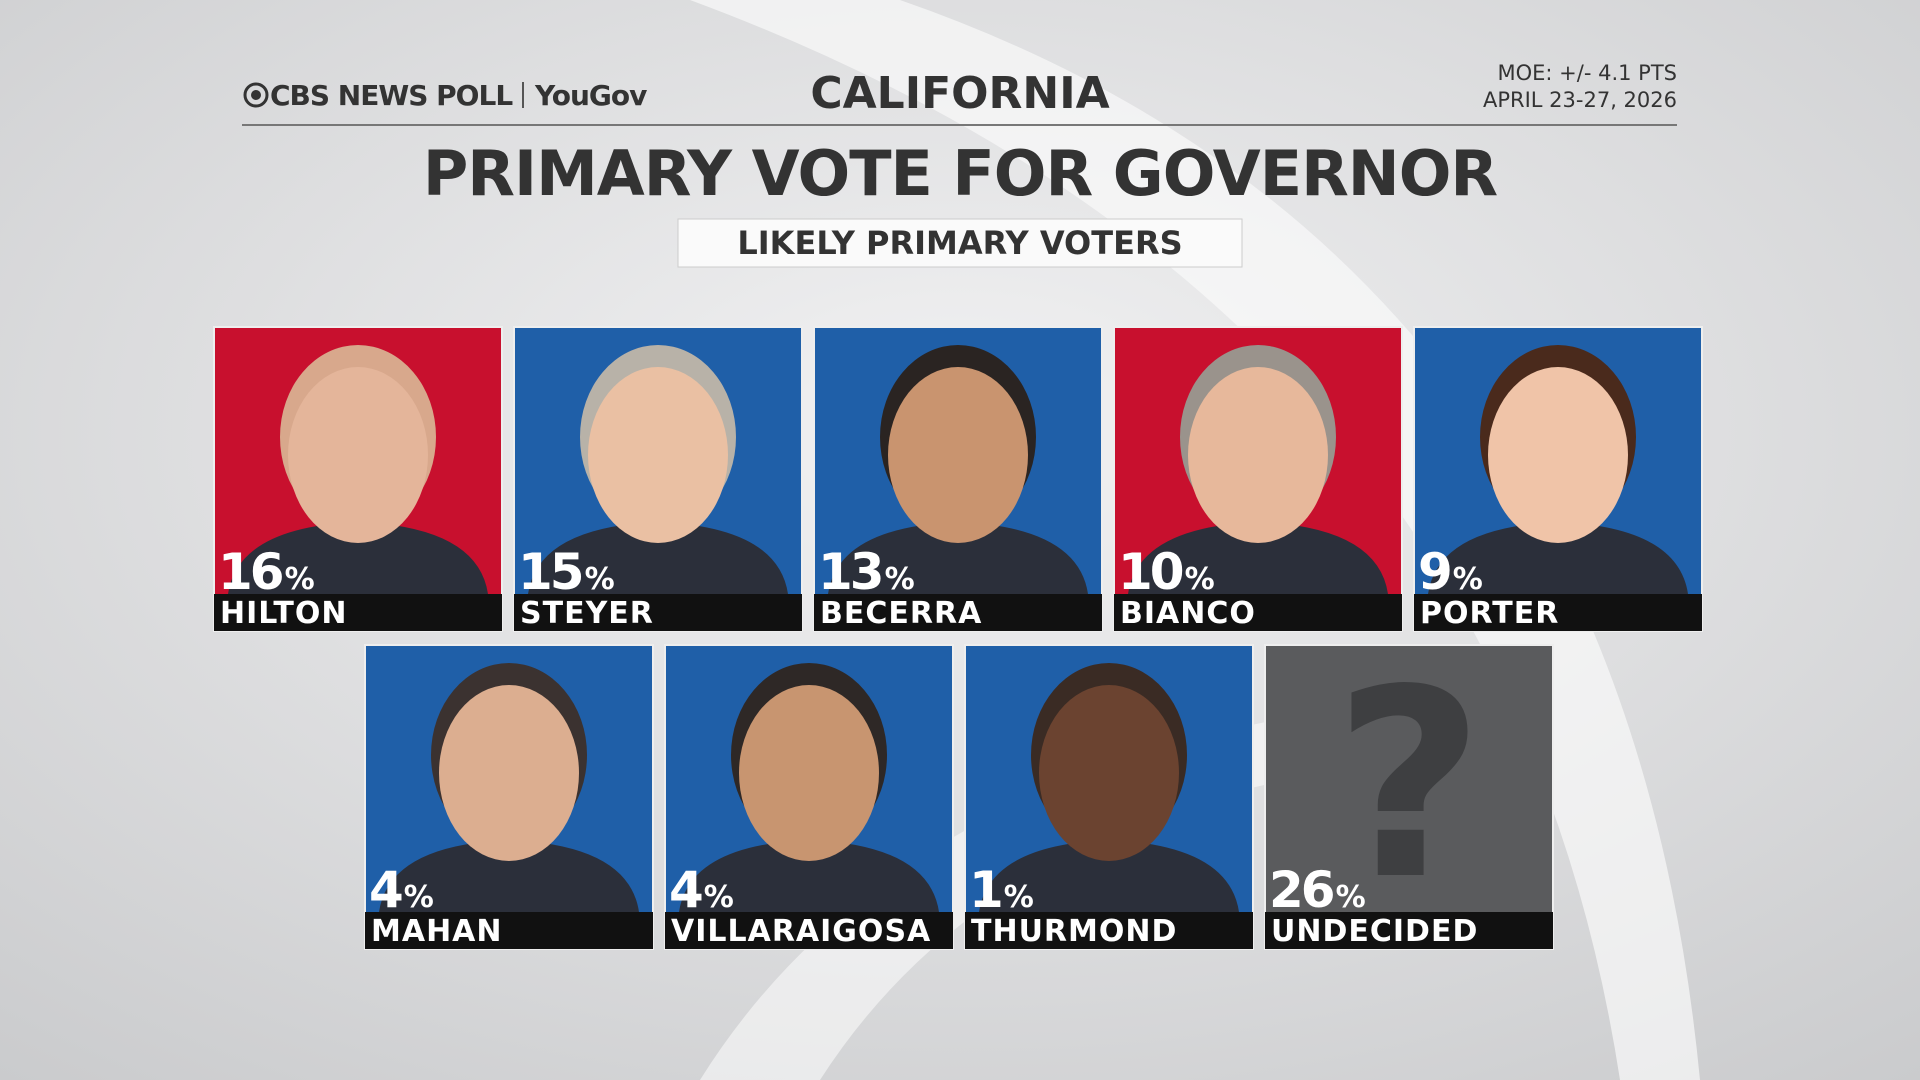 This screenshot has width=1920, height=1080. I want to click on cbs-eye, so click(256, 95).